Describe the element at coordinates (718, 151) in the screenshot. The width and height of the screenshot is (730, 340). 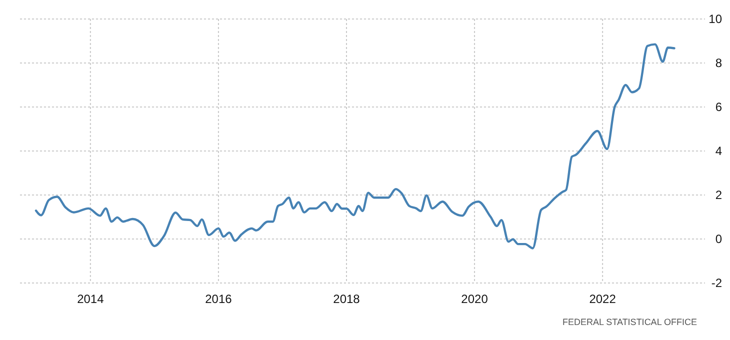
I see `y-tick-label: 4` at that location.